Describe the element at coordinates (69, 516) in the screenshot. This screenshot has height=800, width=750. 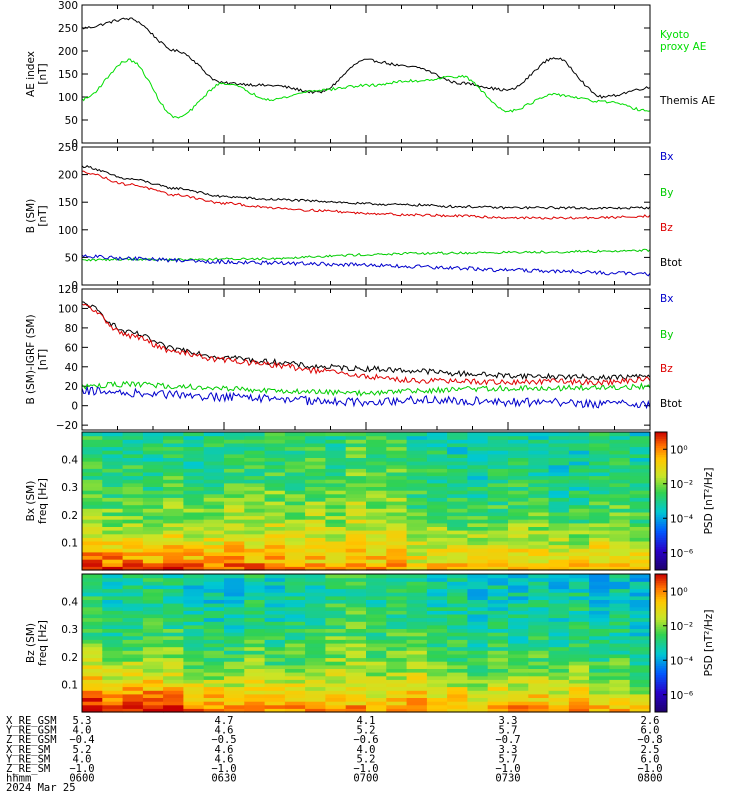
I see `y-tick-label: 0.2` at that location.